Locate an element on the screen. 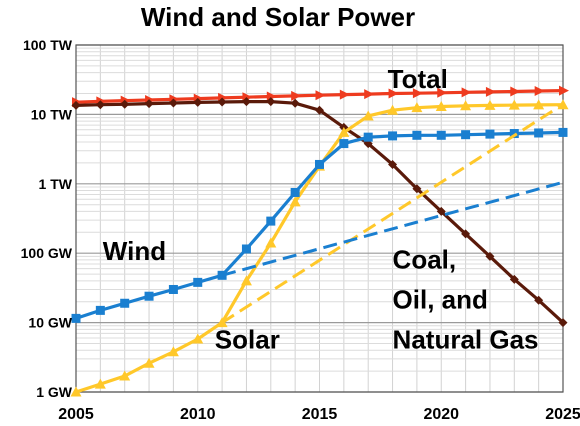 This screenshot has height=426, width=580. y-tick-label: 100 GW is located at coordinates (47, 253).